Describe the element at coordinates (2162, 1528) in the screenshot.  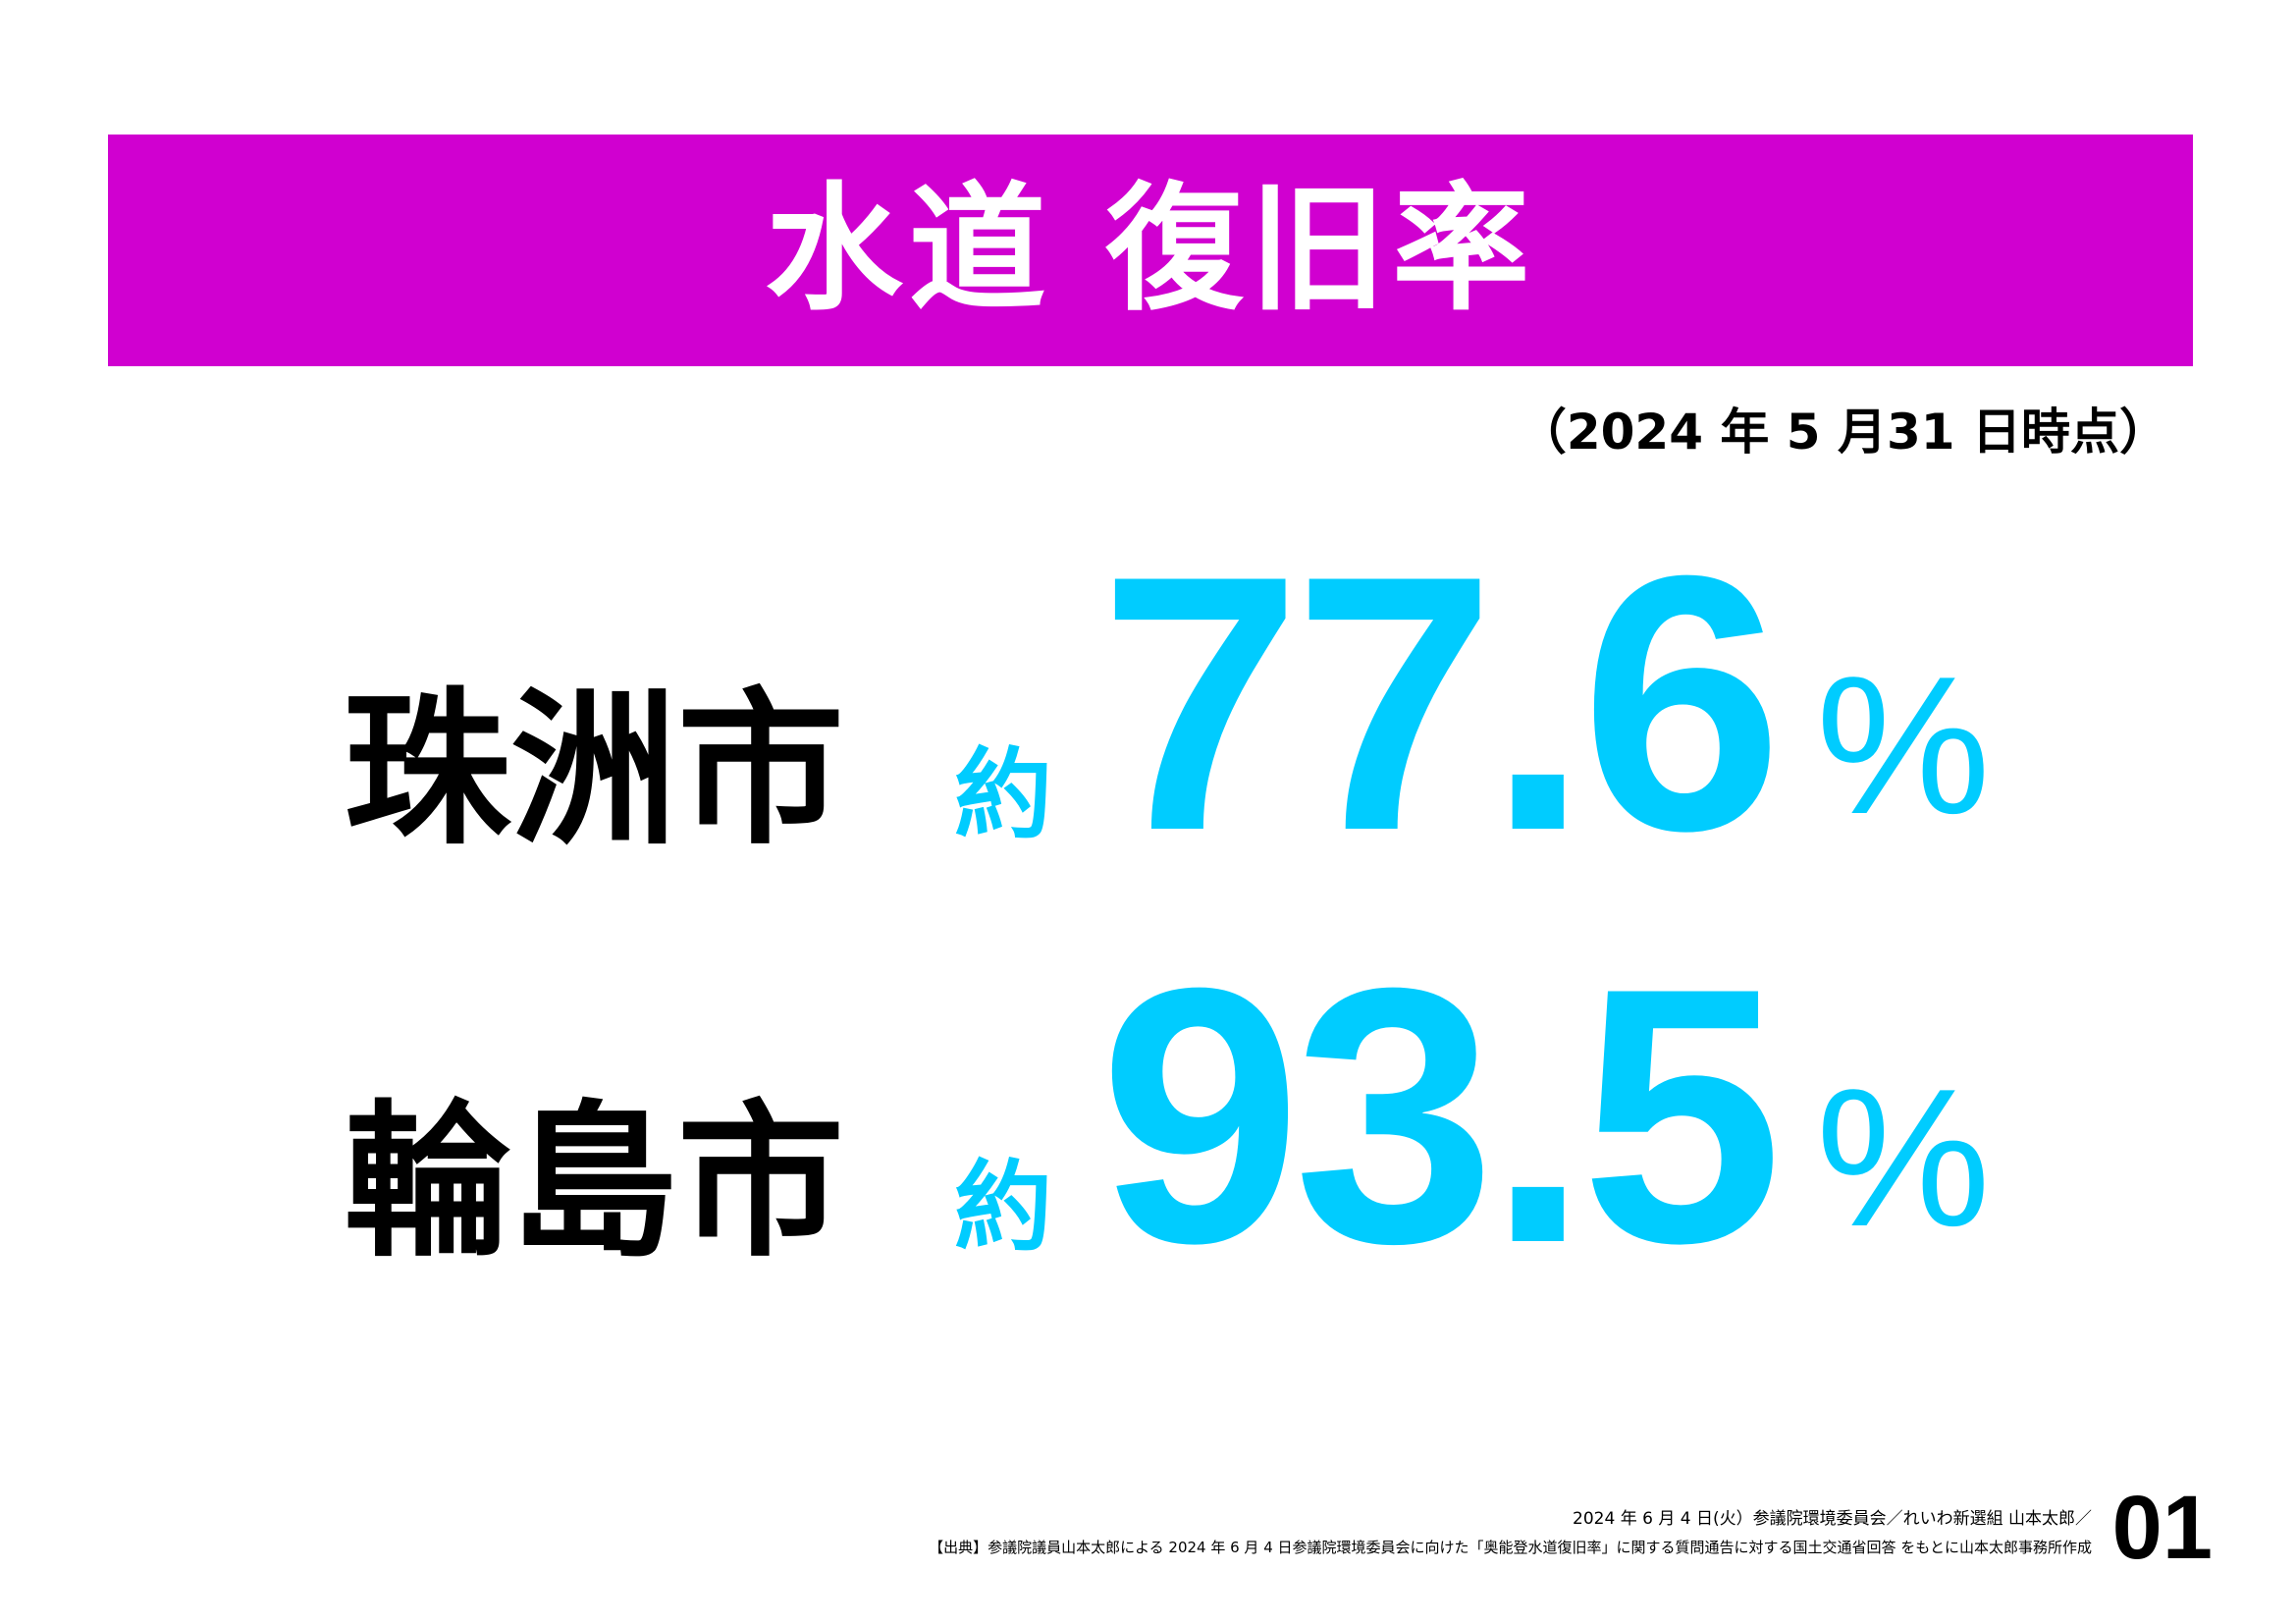
I see `page-number: 01` at that location.